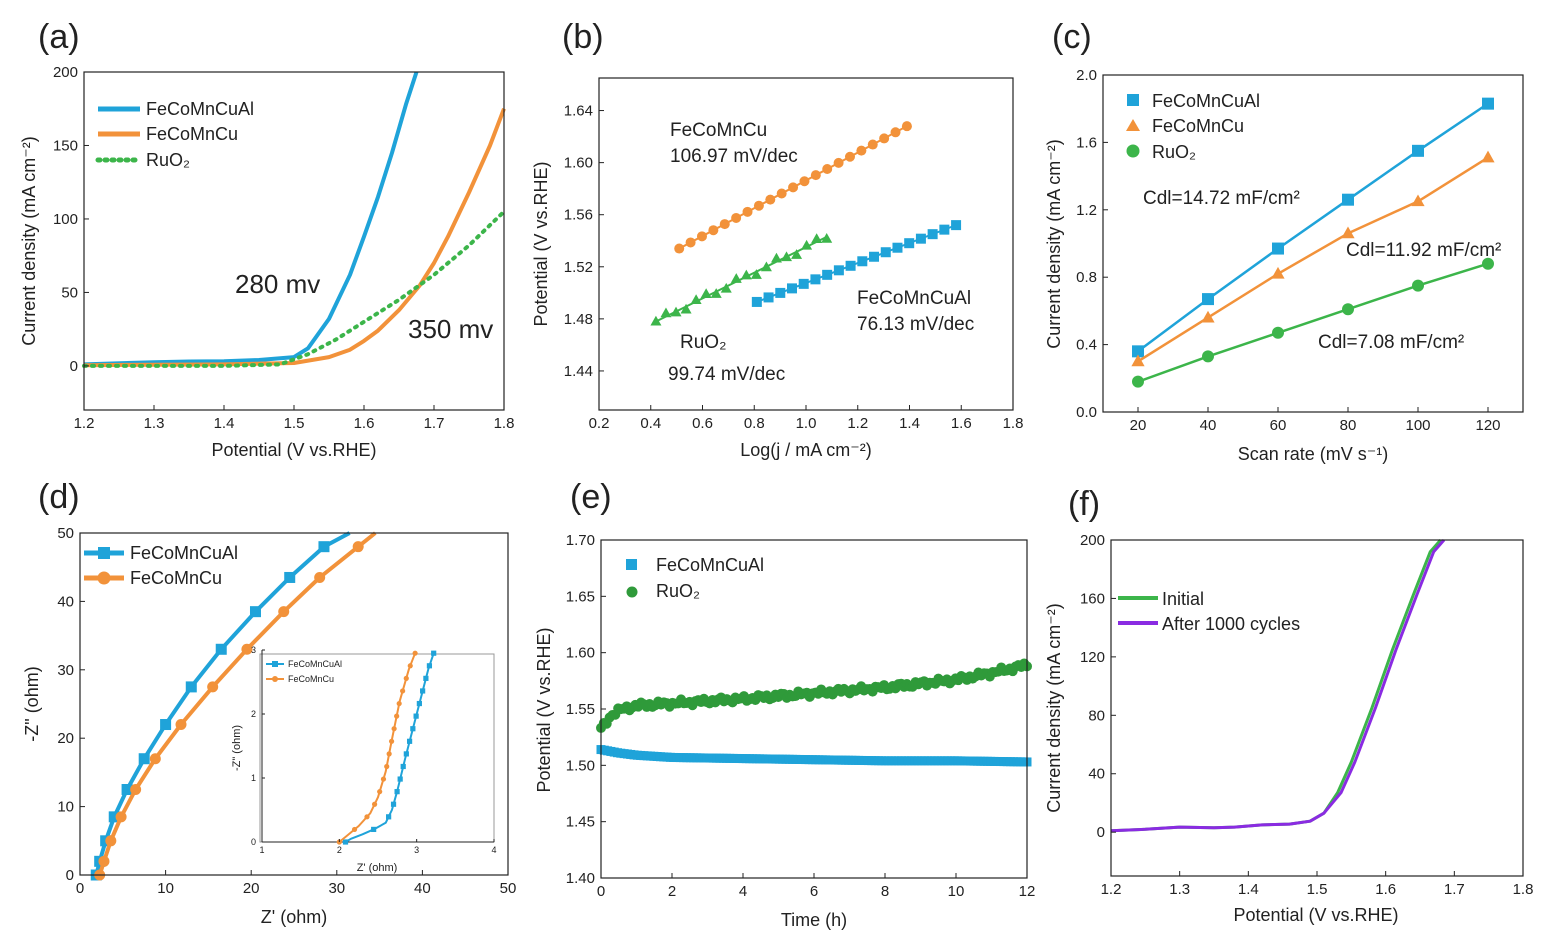 This screenshot has width=1547, height=940. Describe the element at coordinates (909, 423) in the screenshot. I see `b-xtick-label-6: 1.4` at that location.